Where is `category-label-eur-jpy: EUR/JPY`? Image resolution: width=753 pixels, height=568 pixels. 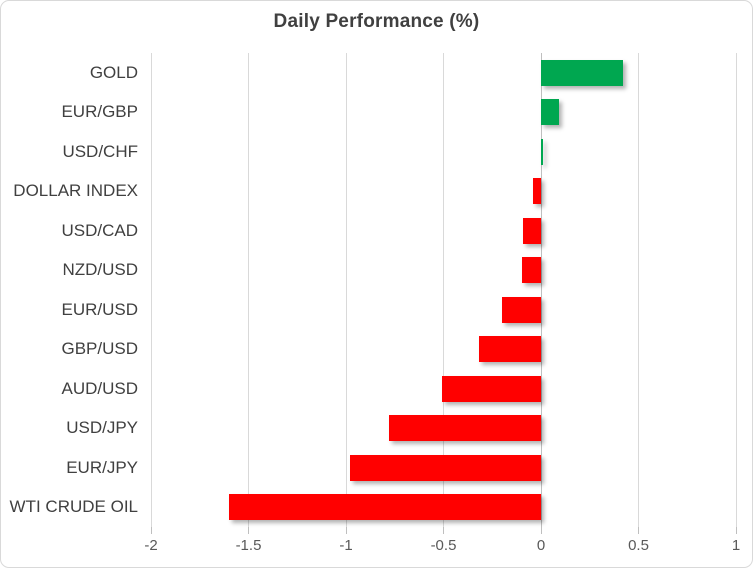 category-label-eur-jpy: EUR/JPY is located at coordinates (102, 467).